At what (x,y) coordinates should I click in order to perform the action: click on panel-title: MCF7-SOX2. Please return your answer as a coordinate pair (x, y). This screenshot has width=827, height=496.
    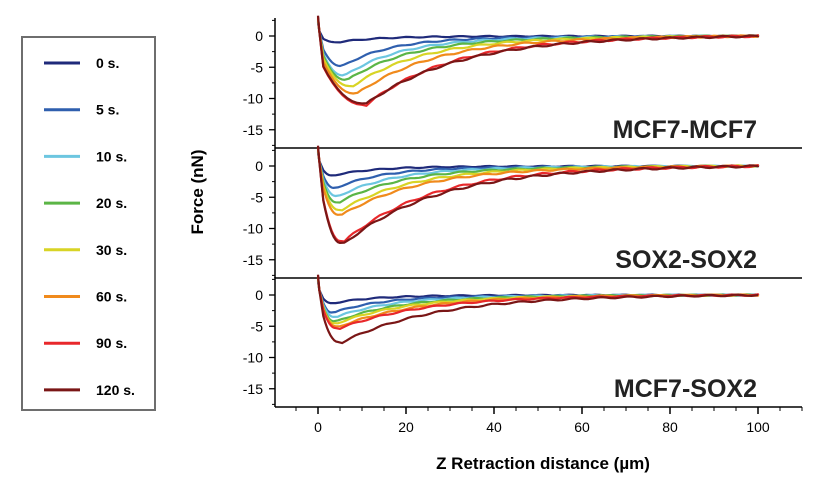
    Looking at the image, I should click on (685, 389).